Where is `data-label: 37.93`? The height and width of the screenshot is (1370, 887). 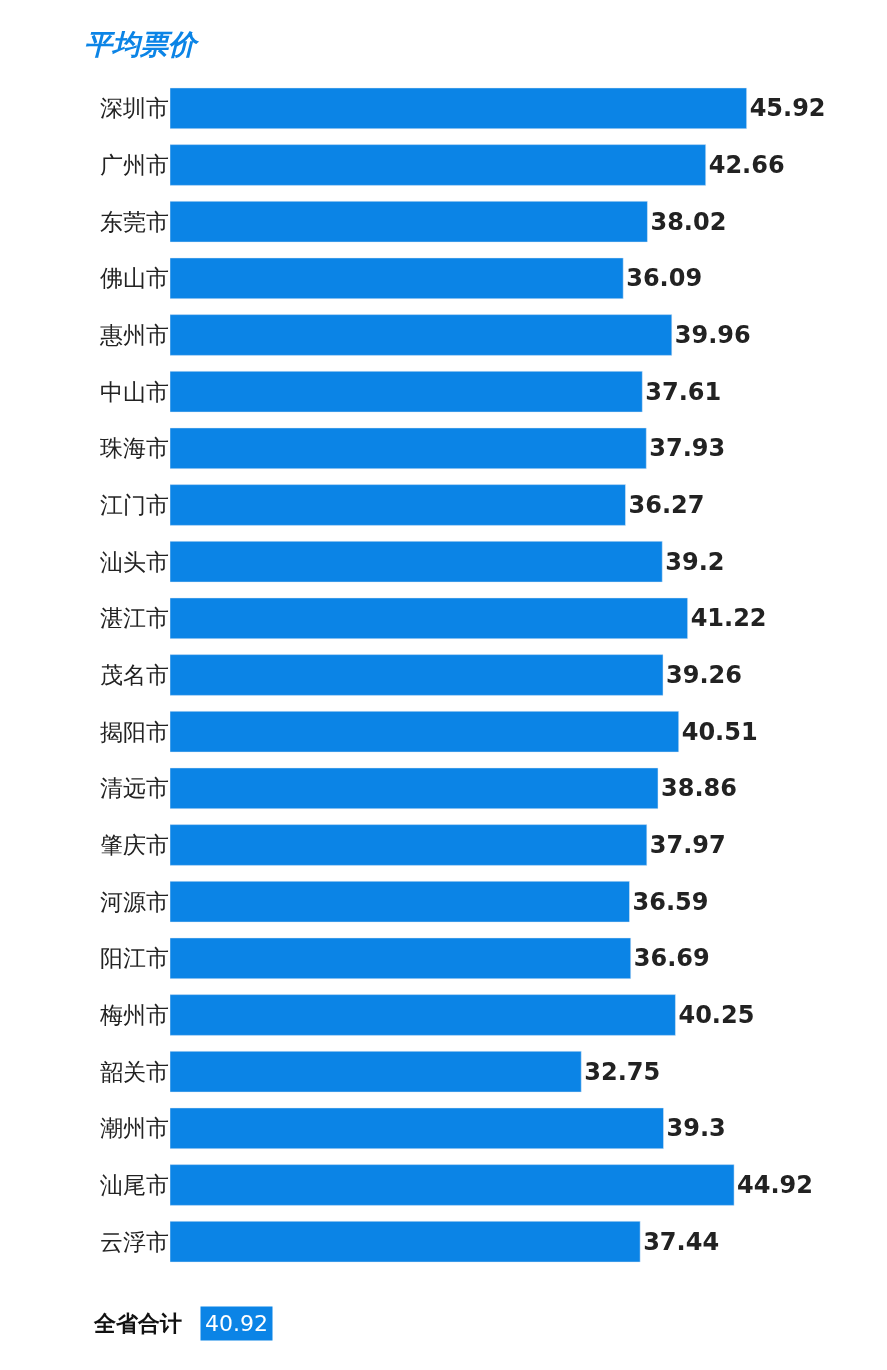
data-label: 37.93 is located at coordinates (687, 448).